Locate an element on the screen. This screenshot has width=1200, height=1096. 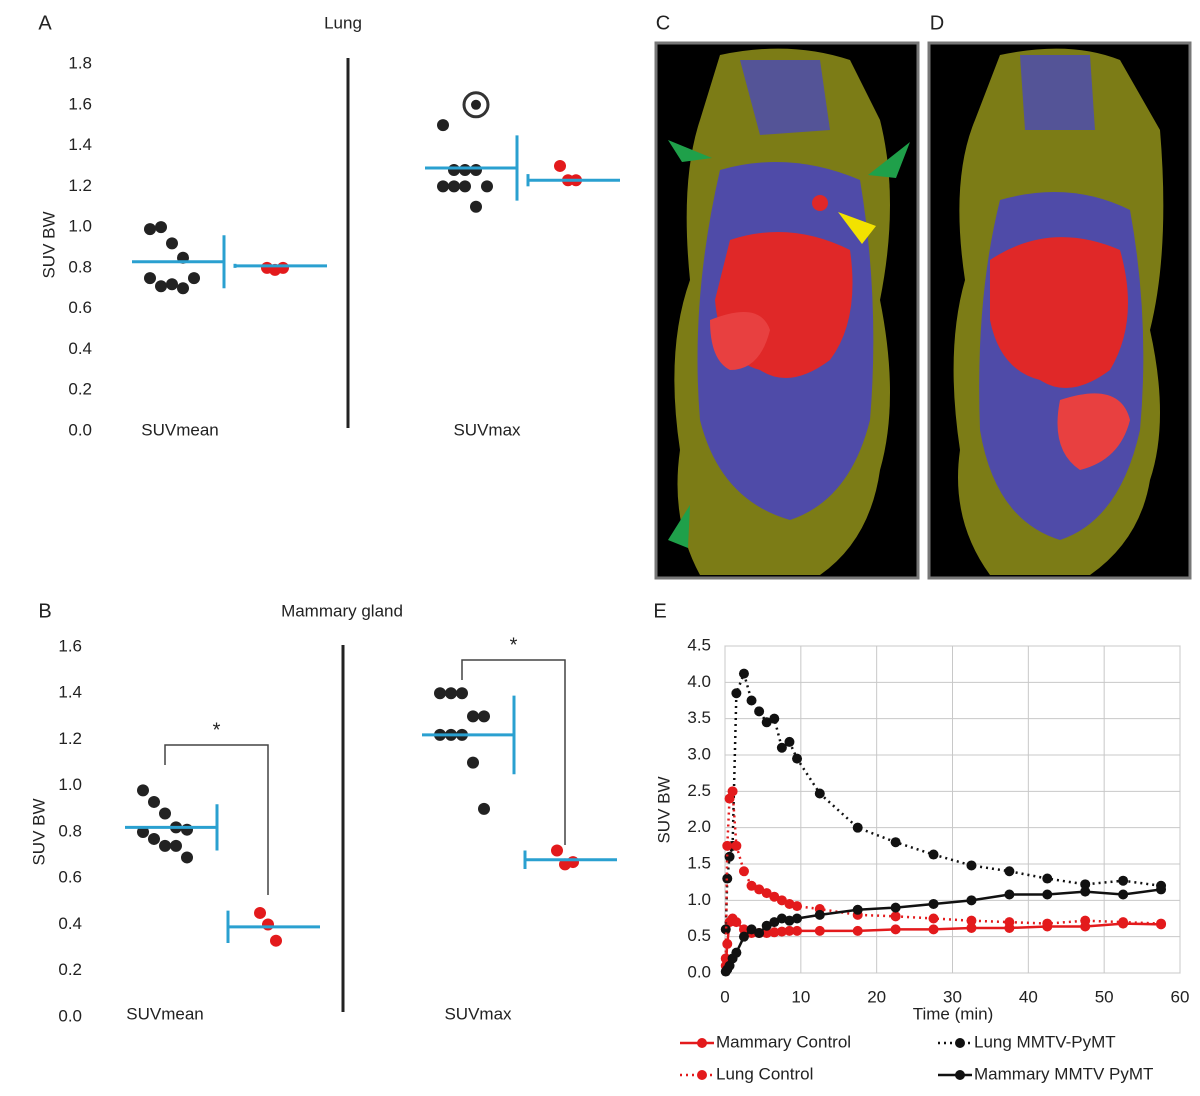
x-tick-label: 0 is located at coordinates (724, 996).